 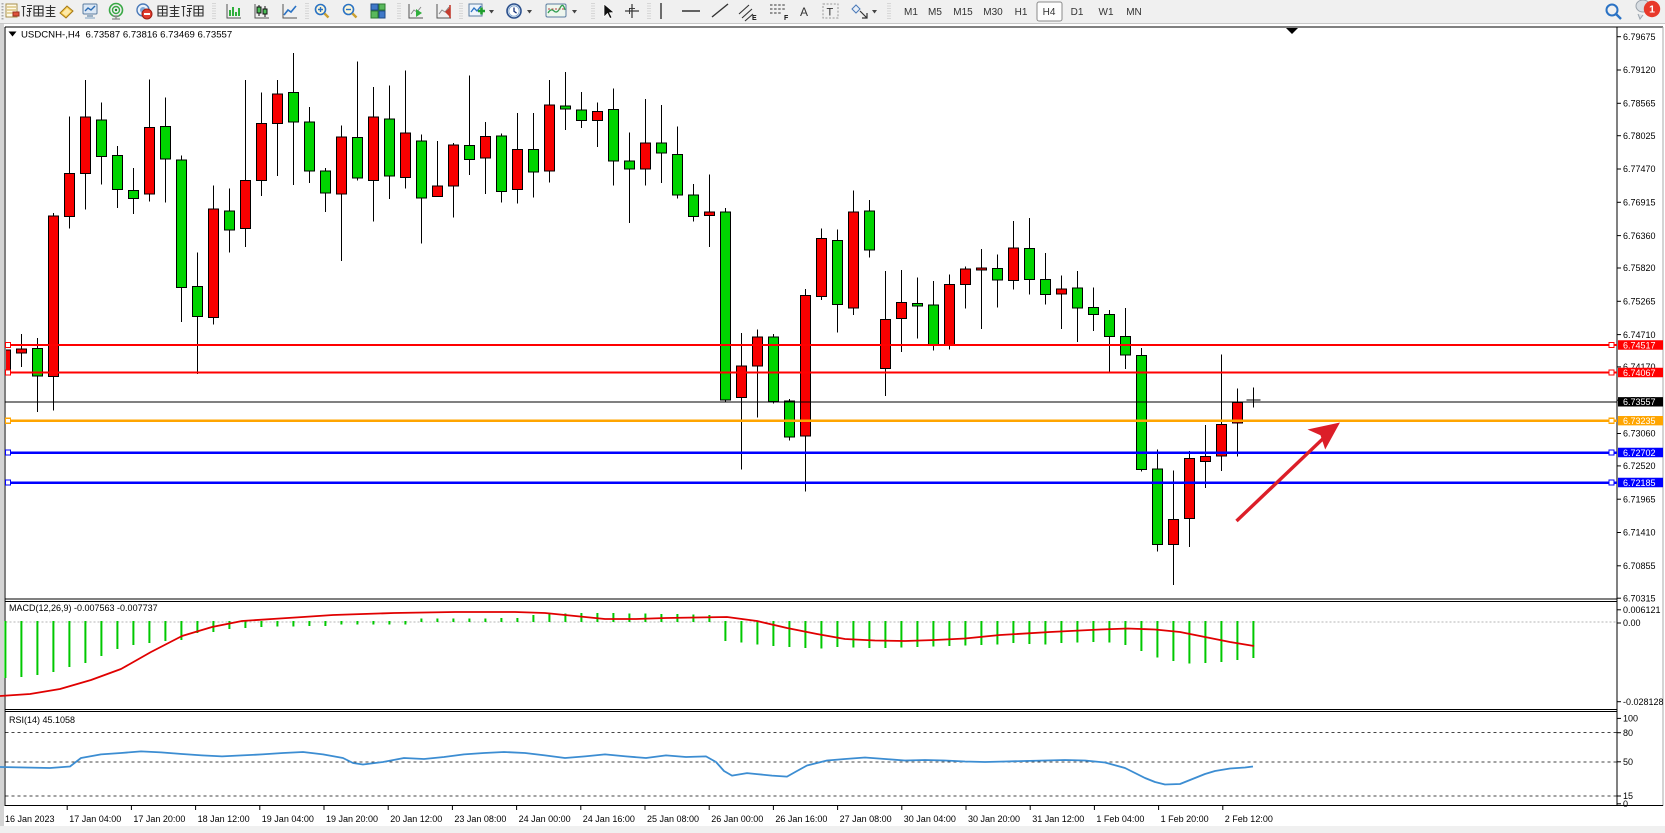 What do you see at coordinates (1642, 610) in the screenshot?
I see `svg-text: 0.006121` at bounding box center [1642, 610].